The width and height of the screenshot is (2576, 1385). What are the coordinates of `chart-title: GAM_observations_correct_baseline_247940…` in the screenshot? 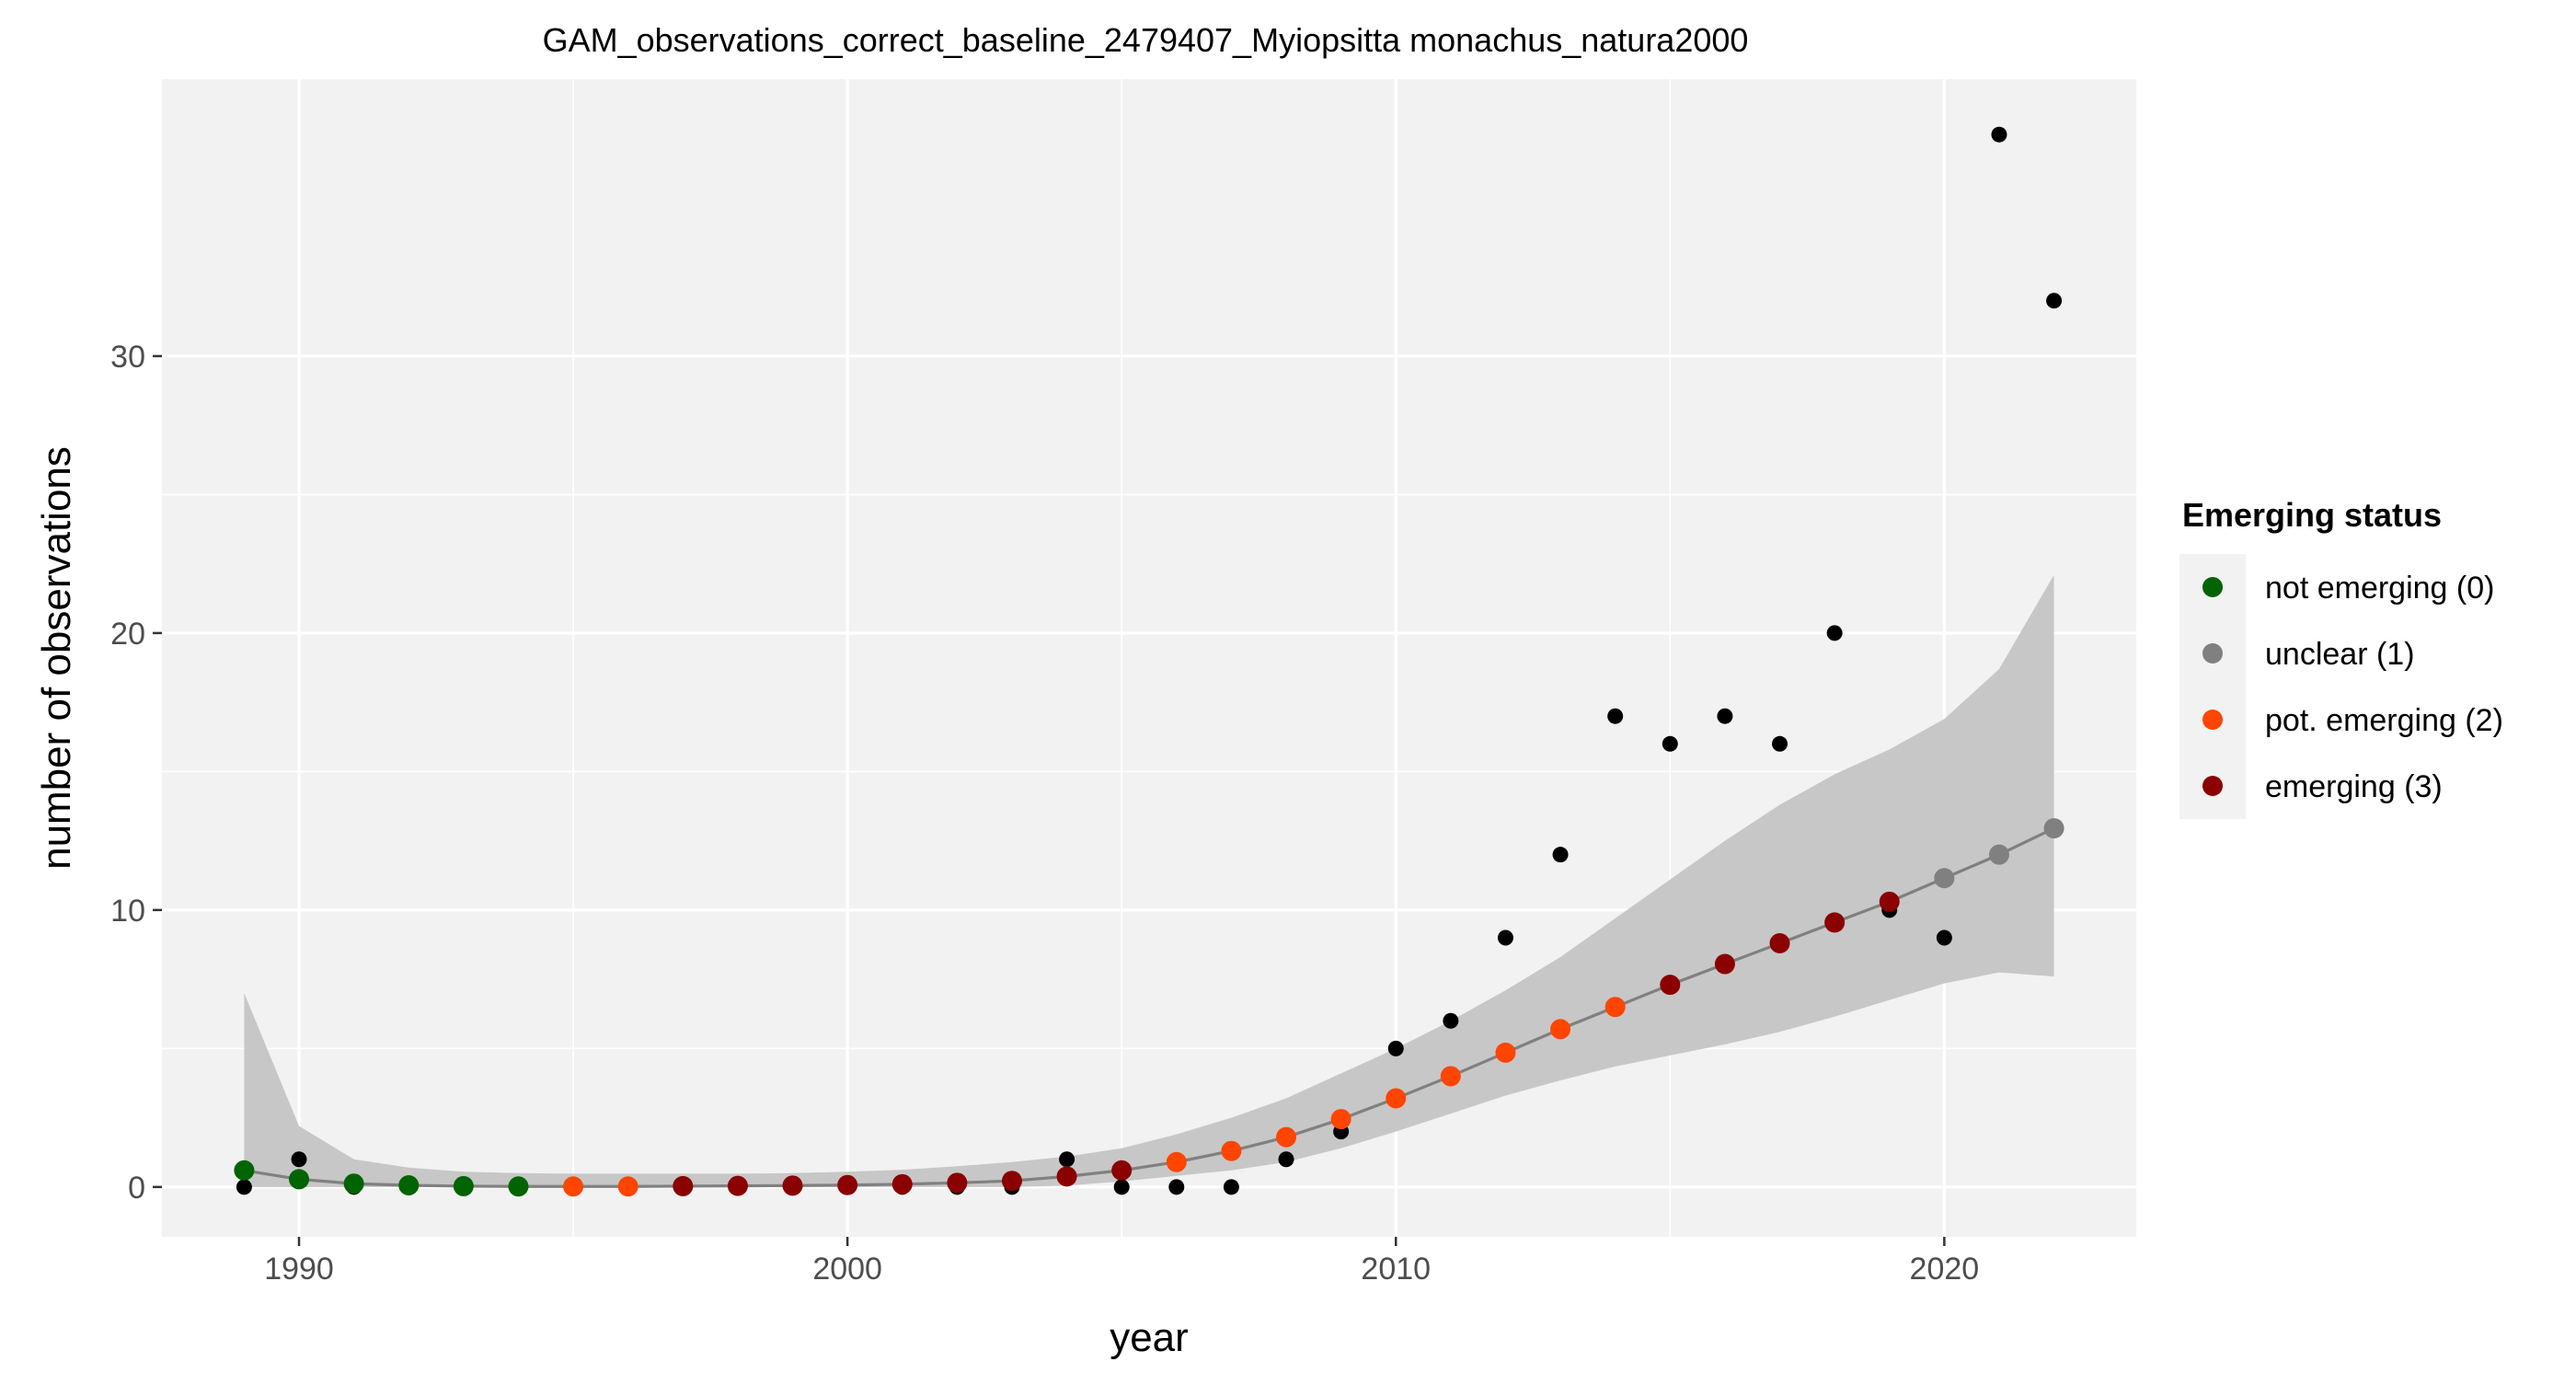 It's located at (1146, 40).